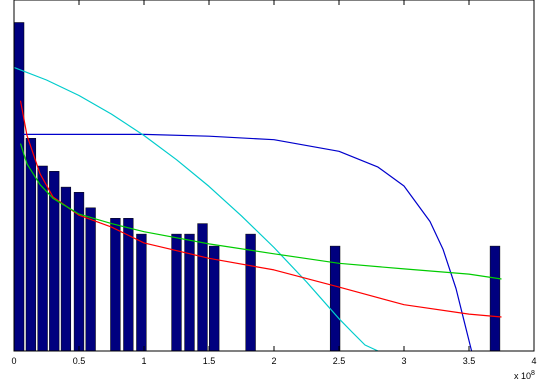  Describe the element at coordinates (339, 361) in the screenshot. I see `x-tick-label-5: 2.5` at that location.